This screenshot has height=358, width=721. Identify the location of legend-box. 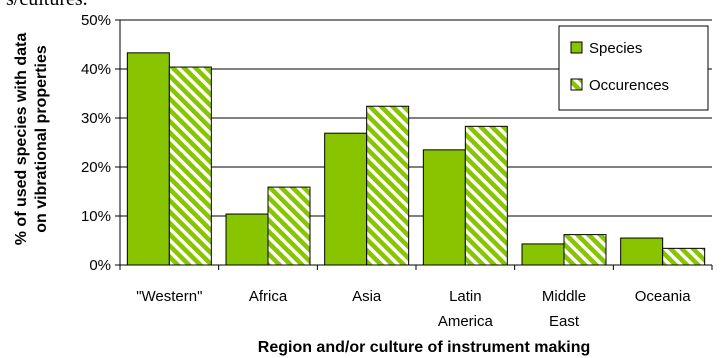
(633, 68).